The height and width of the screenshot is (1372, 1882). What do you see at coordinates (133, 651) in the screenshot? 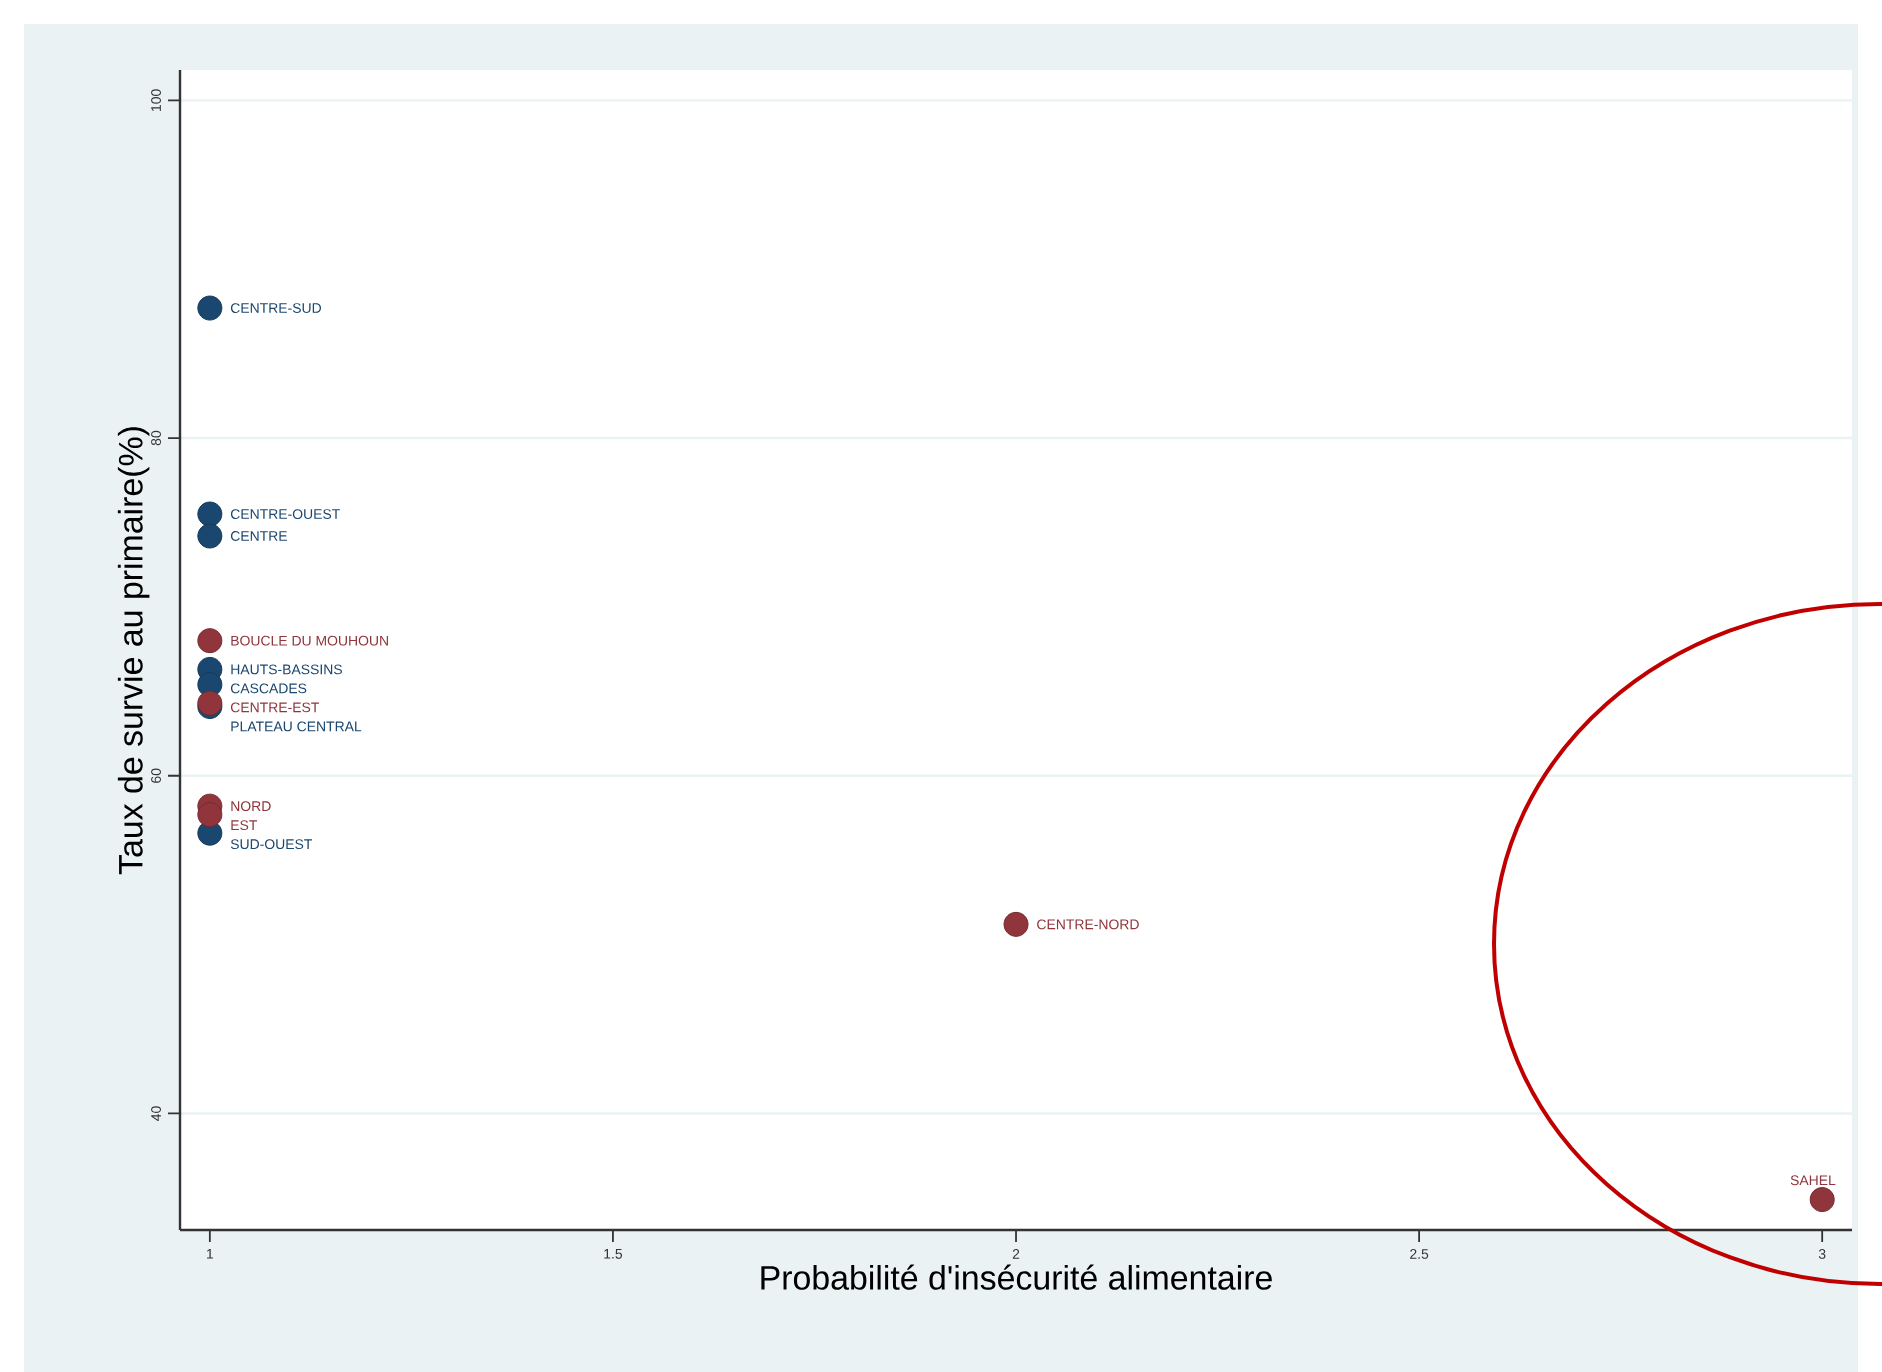
I see `y-axis-title: Taux de survie au primaire(%)` at bounding box center [133, 651].